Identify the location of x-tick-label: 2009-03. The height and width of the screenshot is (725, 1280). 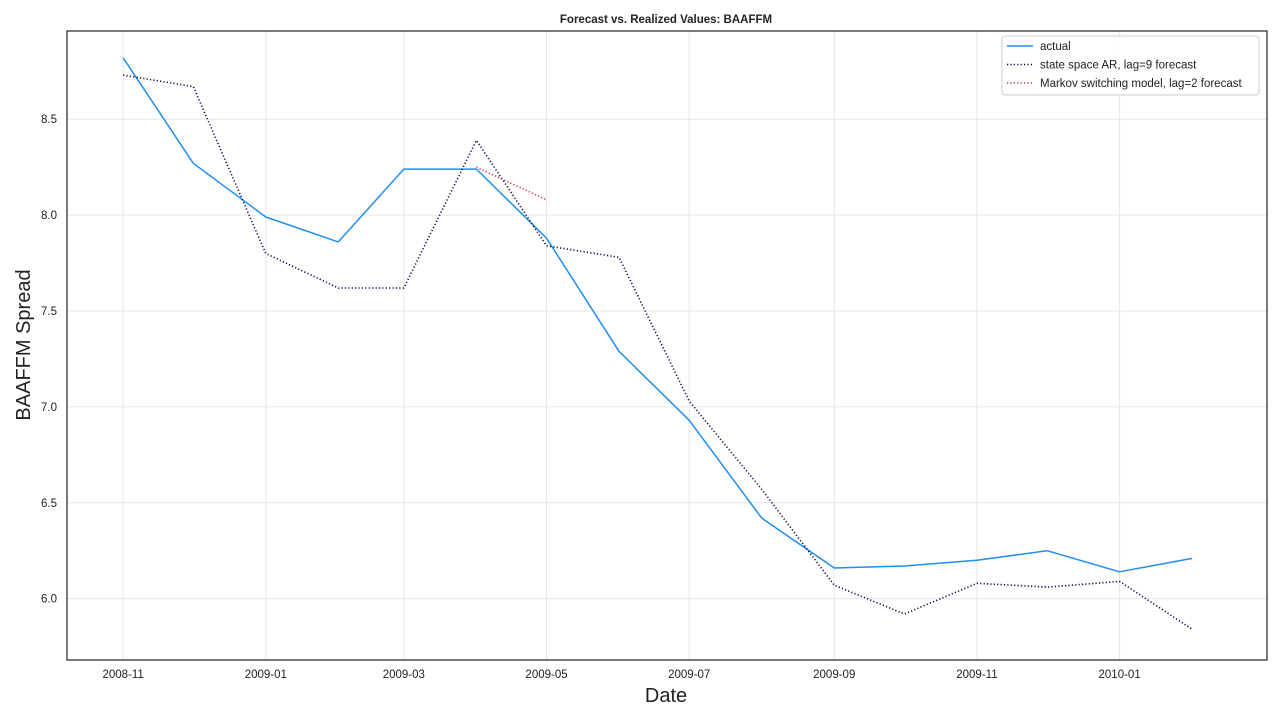
(404, 675).